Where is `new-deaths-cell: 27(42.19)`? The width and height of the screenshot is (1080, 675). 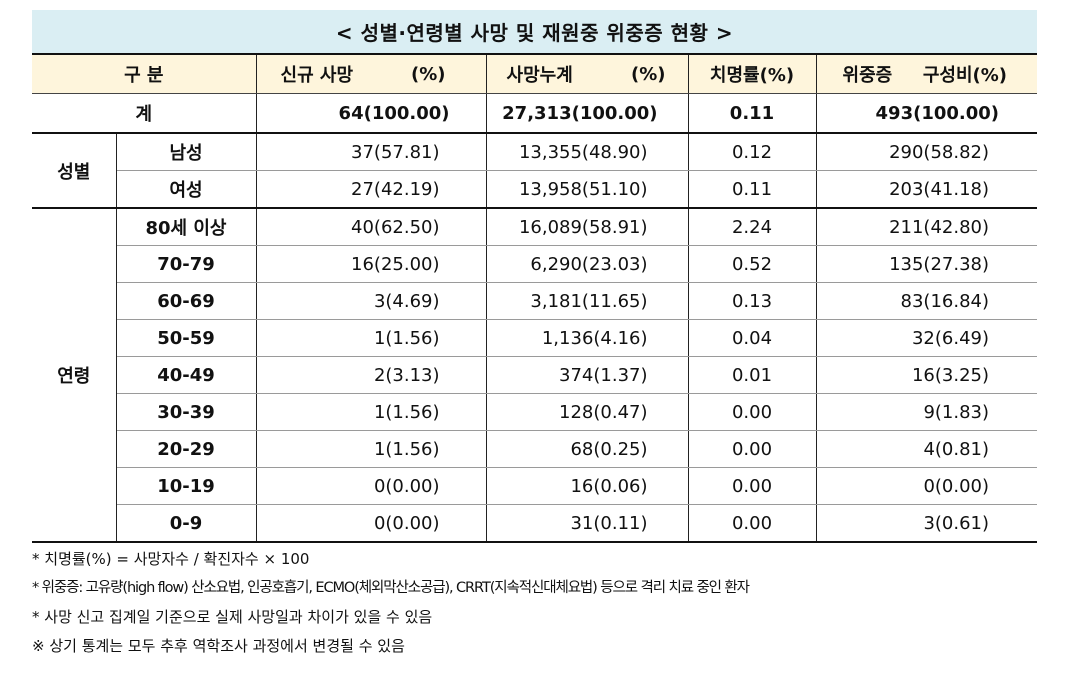
new-deaths-cell: 27(42.19) is located at coordinates (371, 189).